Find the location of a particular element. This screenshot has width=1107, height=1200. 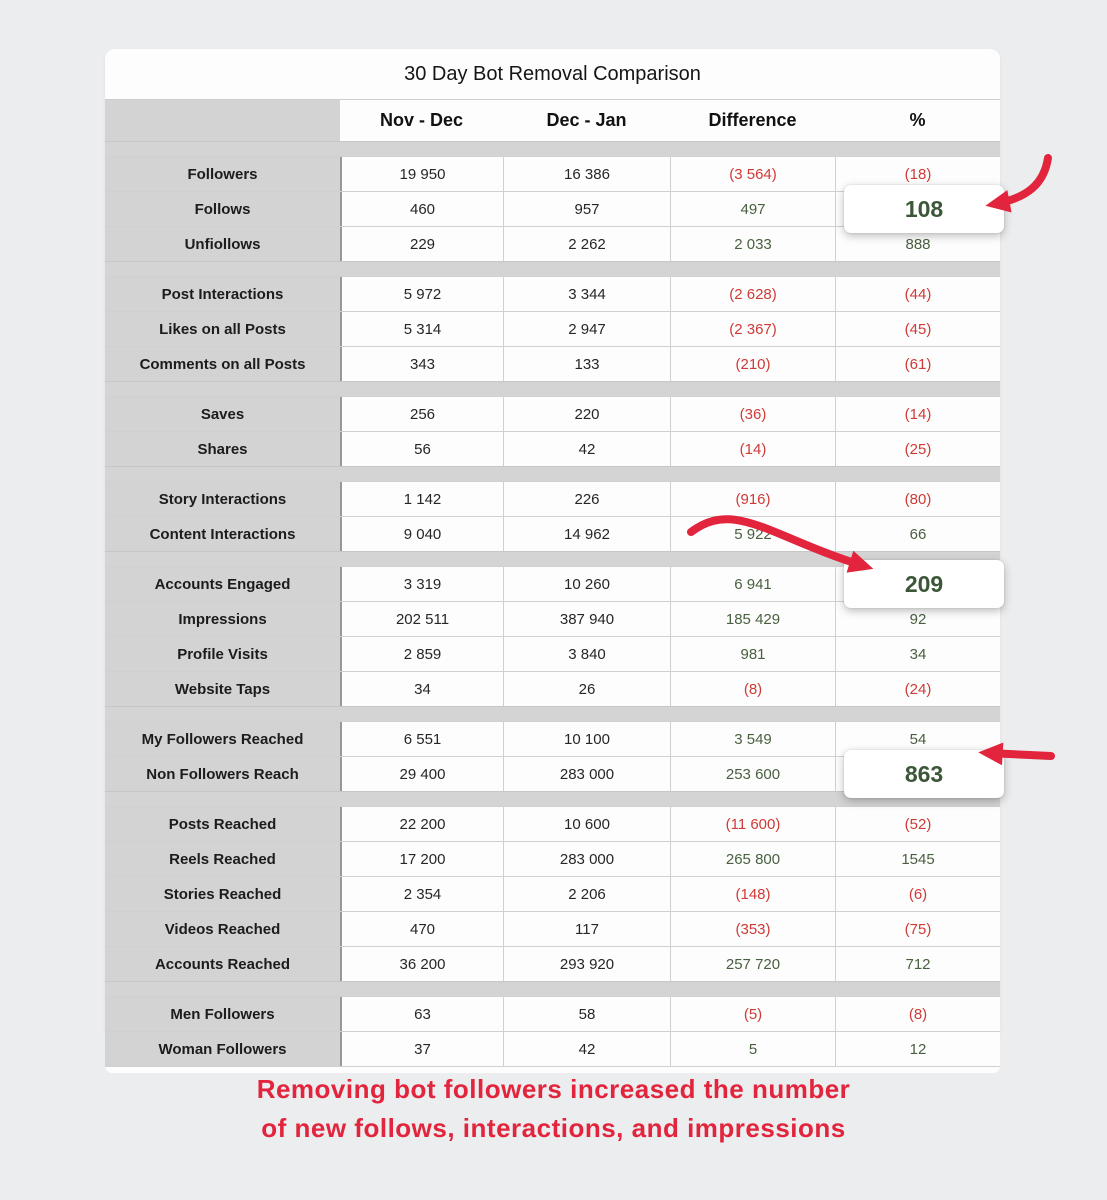

value-cell-nov-dec: 343 is located at coordinates (421, 364).